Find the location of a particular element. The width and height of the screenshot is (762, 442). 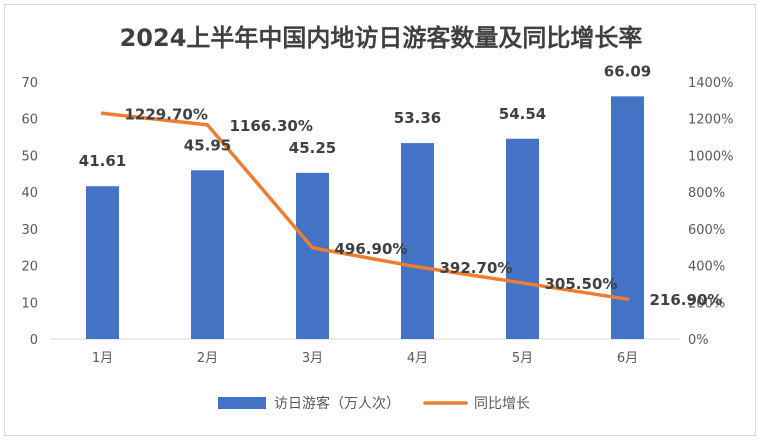

y-right-tick-label: 600% is located at coordinates (706, 230).